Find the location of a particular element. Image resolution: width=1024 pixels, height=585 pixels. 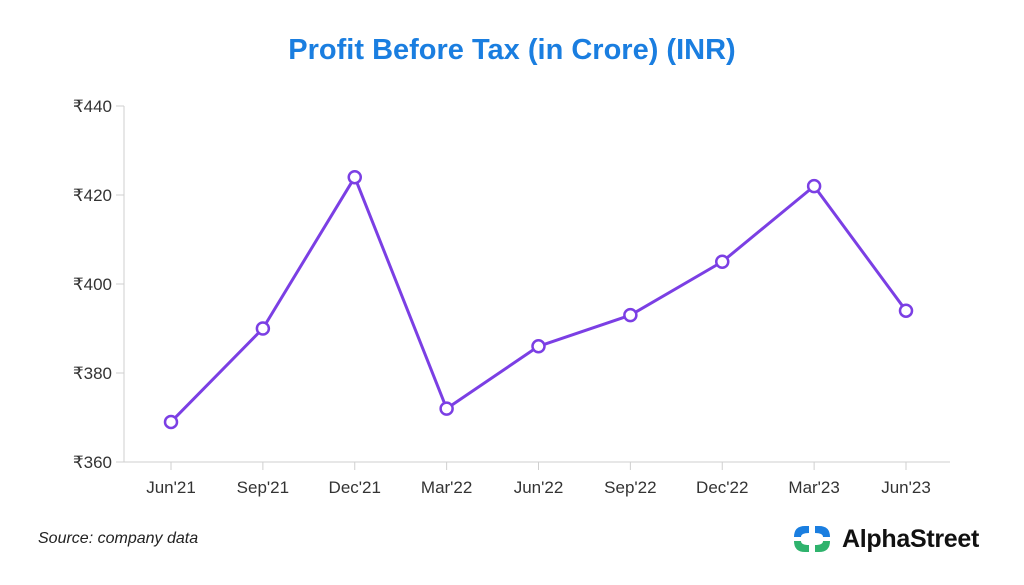

y-tick-label: ₹360 is located at coordinates (92, 462).